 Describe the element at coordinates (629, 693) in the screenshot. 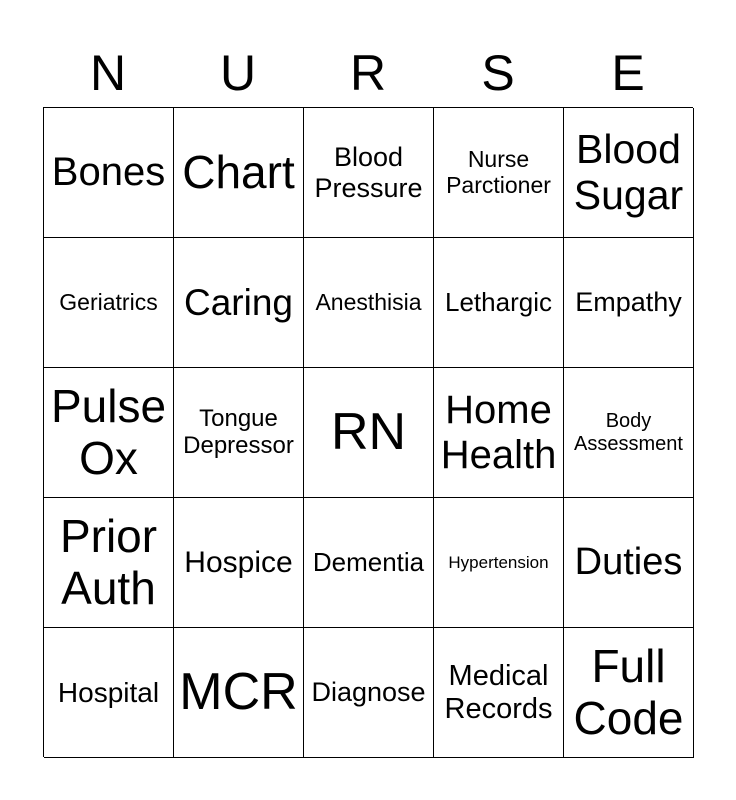

I see `bingo-cell: Full Code` at that location.